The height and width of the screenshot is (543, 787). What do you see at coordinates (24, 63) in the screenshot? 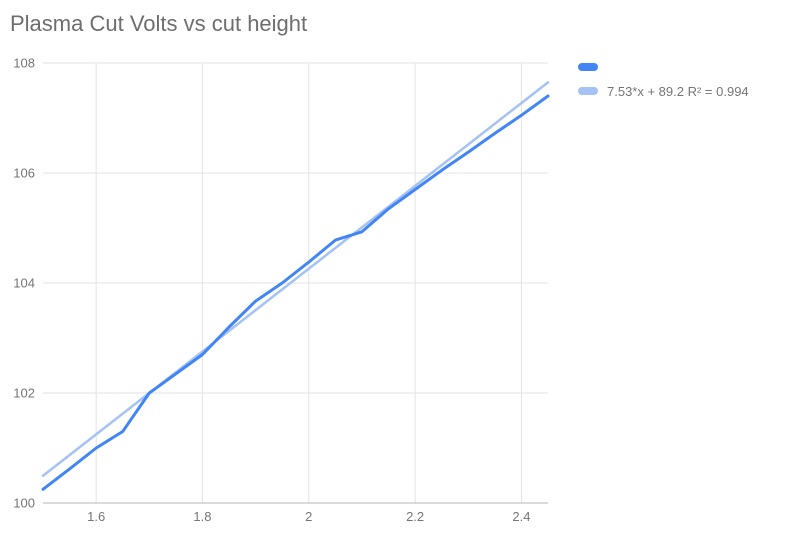
I see `y-tick-label: 108` at bounding box center [24, 63].